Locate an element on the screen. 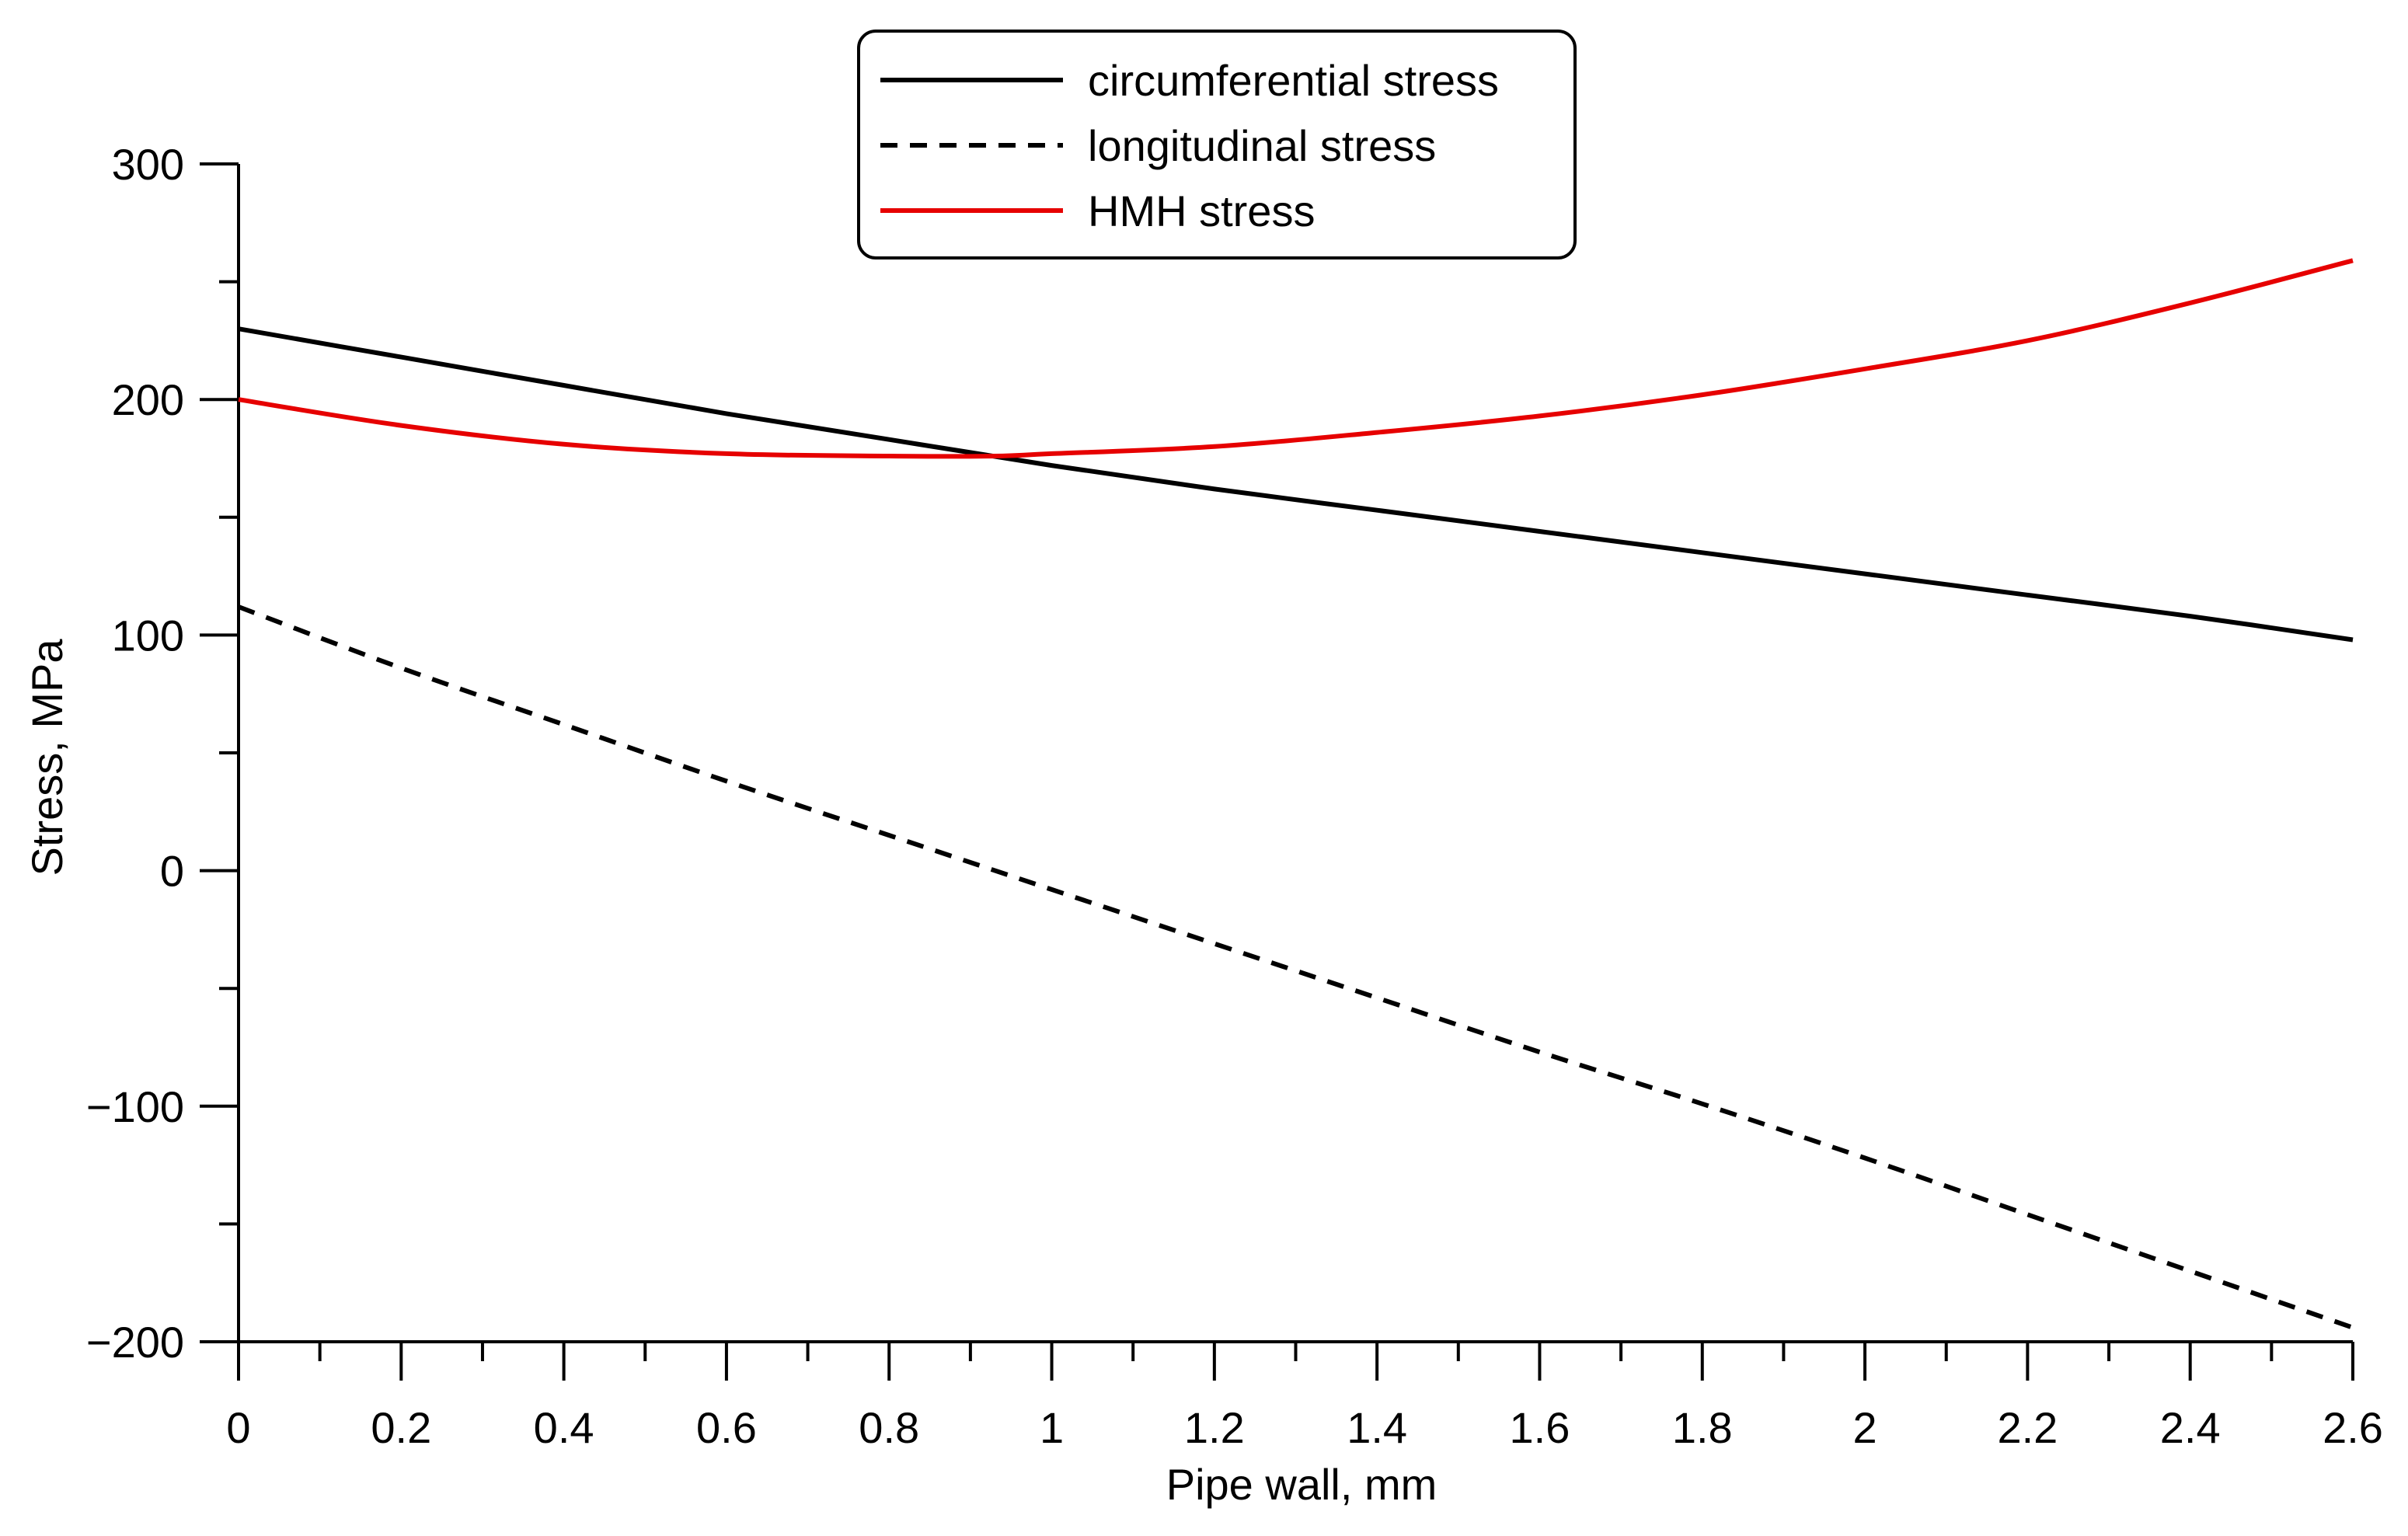 This screenshot has width=2408, height=1536. x-tick-label: 2.4 is located at coordinates (2190, 1427).